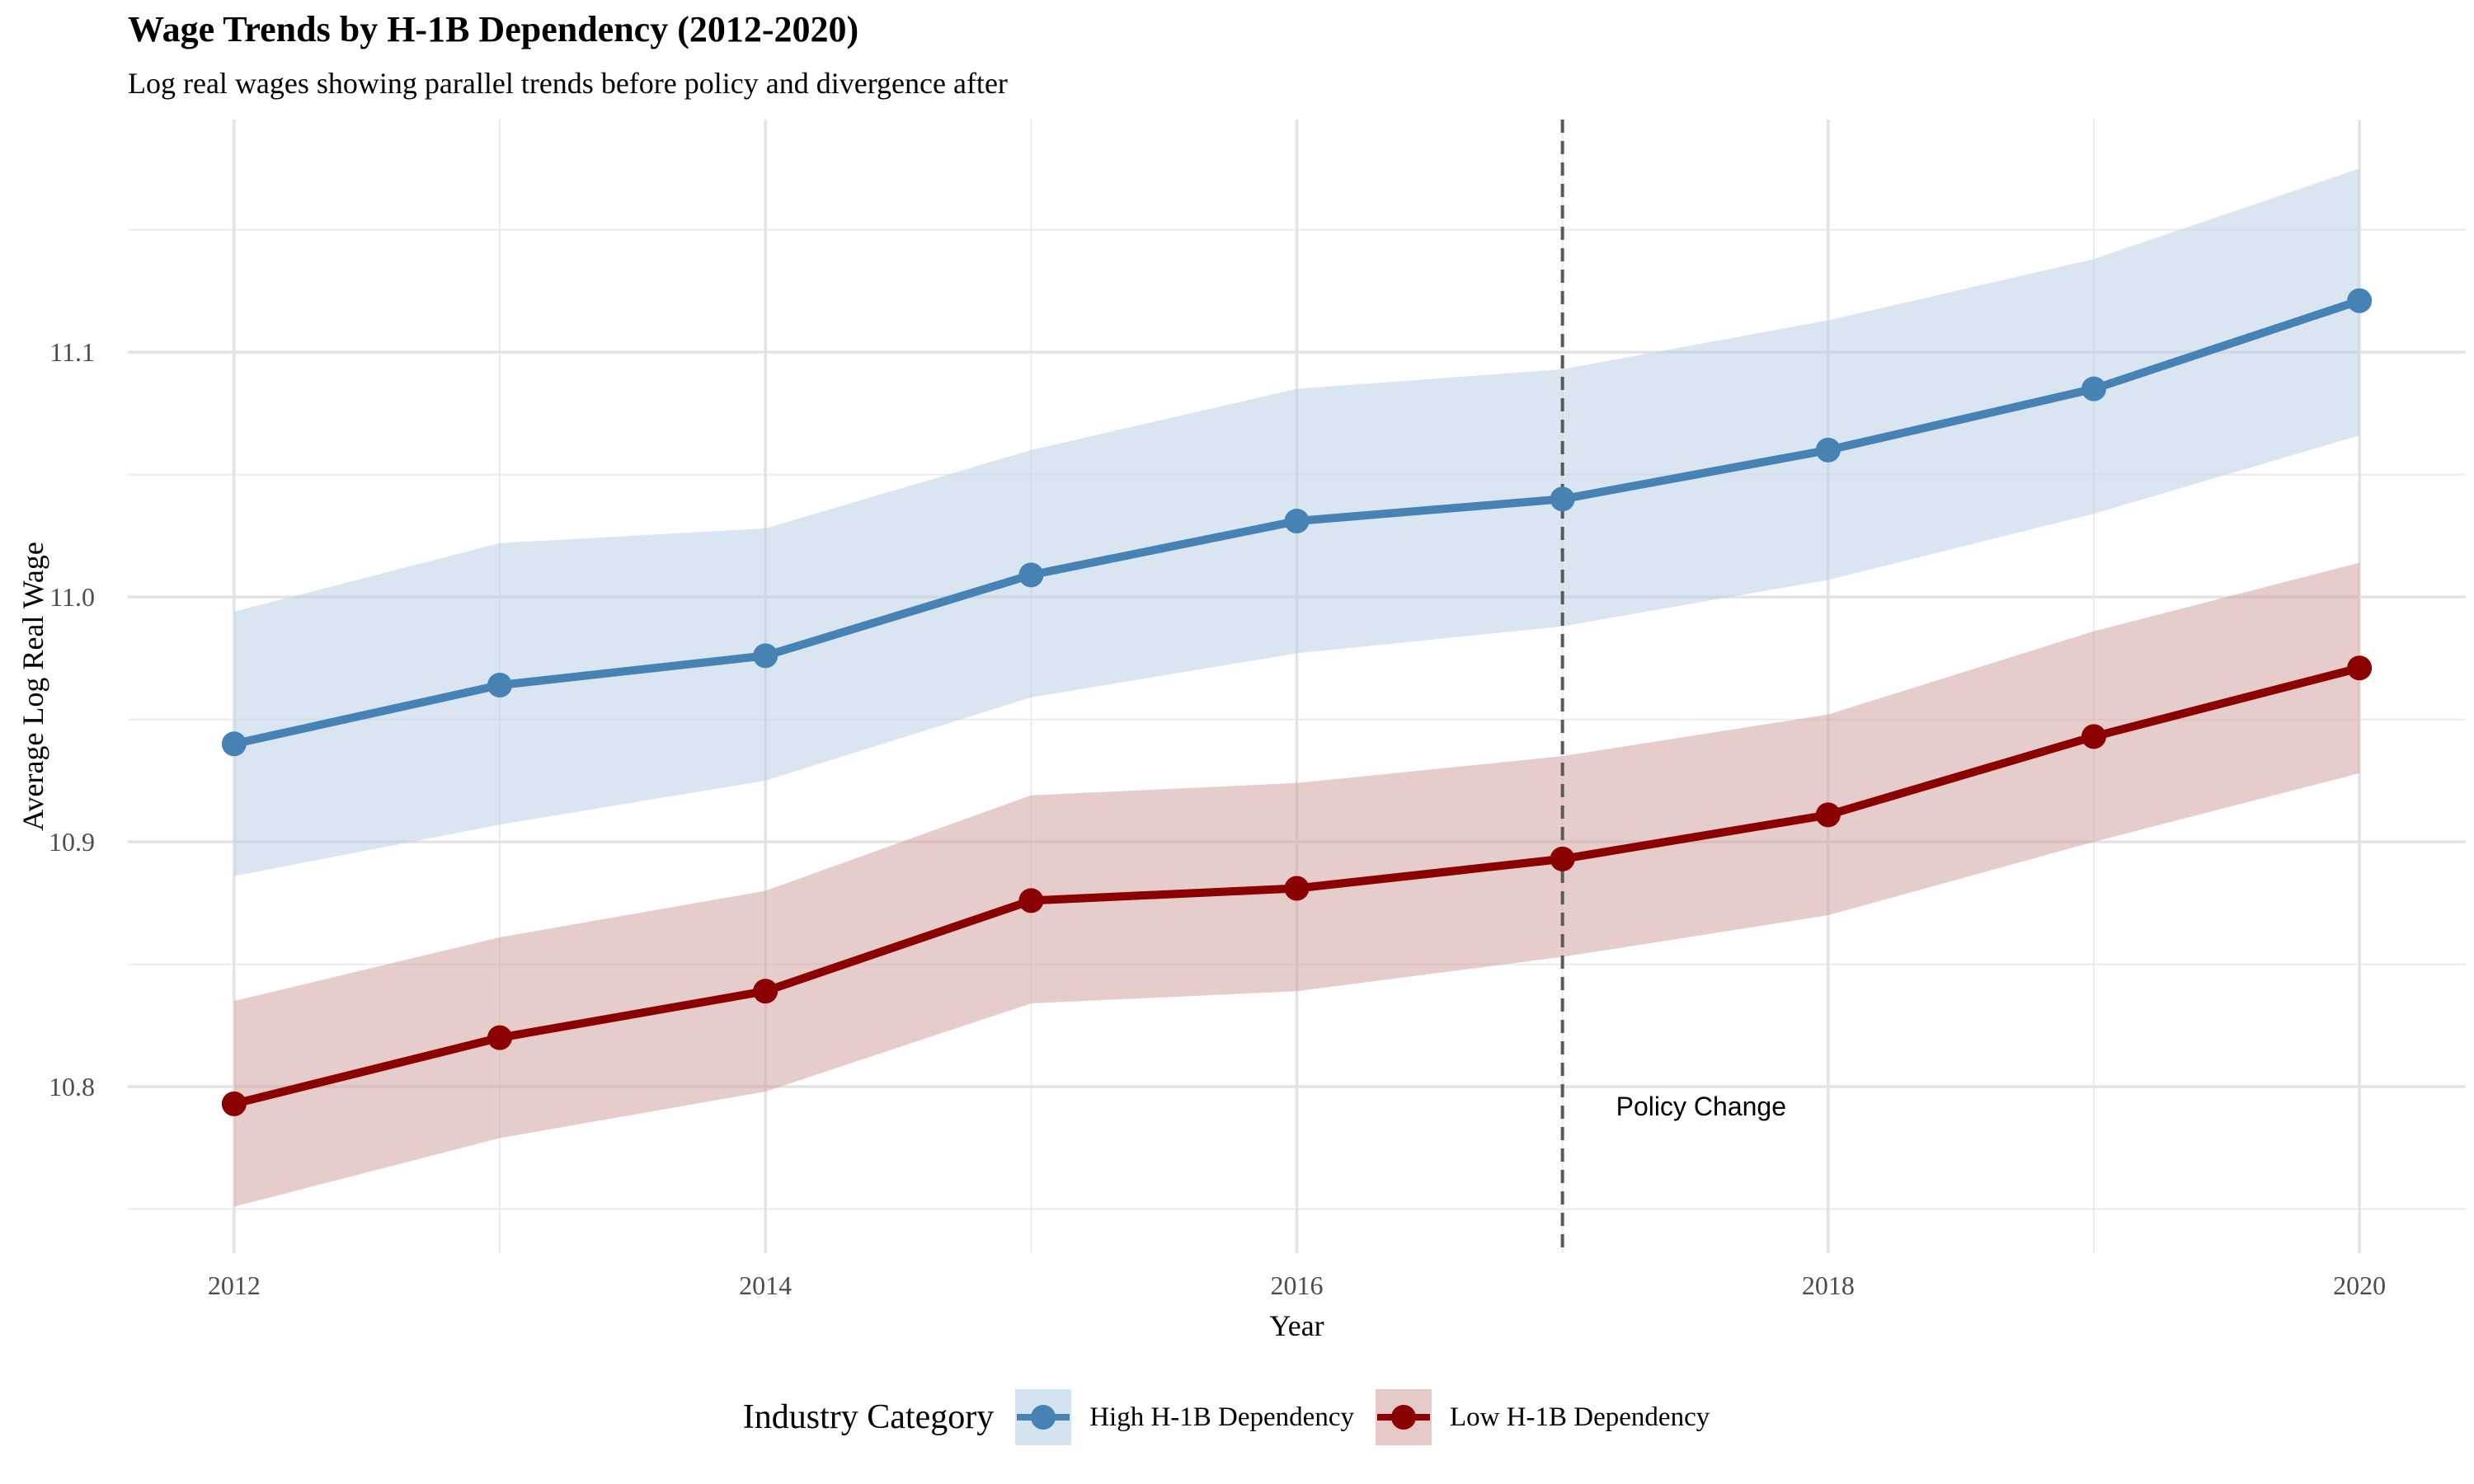 Image resolution: width=2474 pixels, height=1484 pixels. I want to click on x-tick-label: 2020, so click(2359, 1285).